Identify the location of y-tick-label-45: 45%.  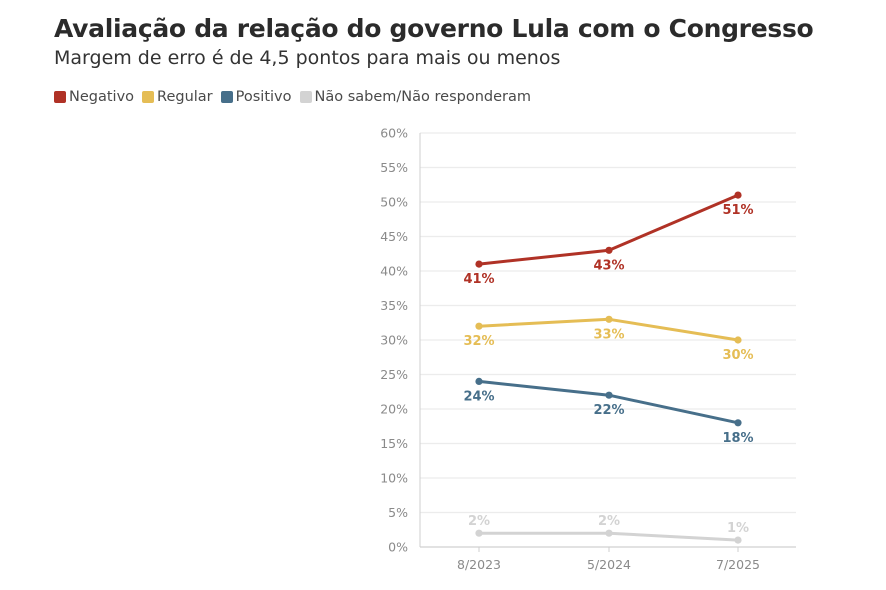
(394, 236).